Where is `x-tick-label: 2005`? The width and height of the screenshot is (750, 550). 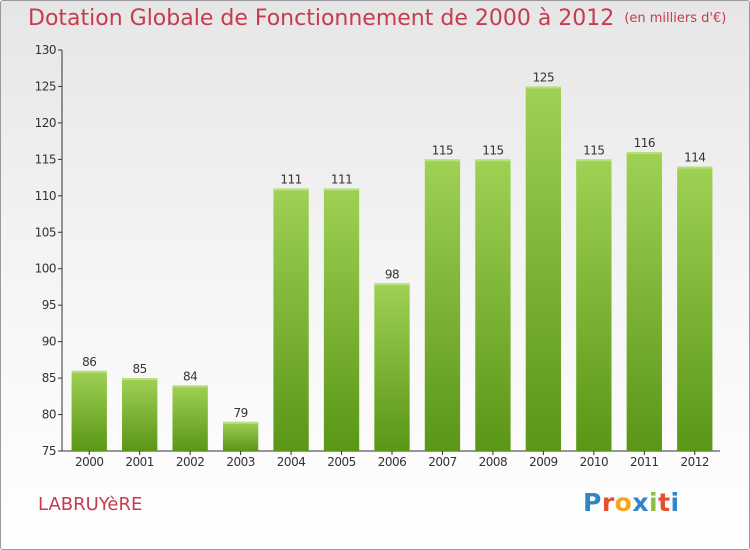
x-tick-label: 2005 is located at coordinates (341, 462).